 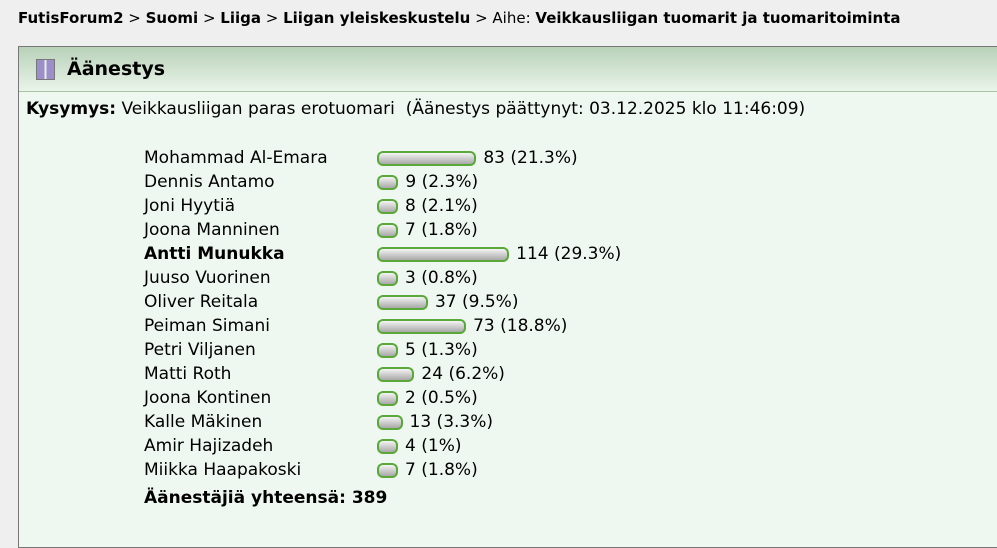 What do you see at coordinates (245, 498) in the screenshot?
I see `total-label: Äänestäjiä yhteensä:` at bounding box center [245, 498].